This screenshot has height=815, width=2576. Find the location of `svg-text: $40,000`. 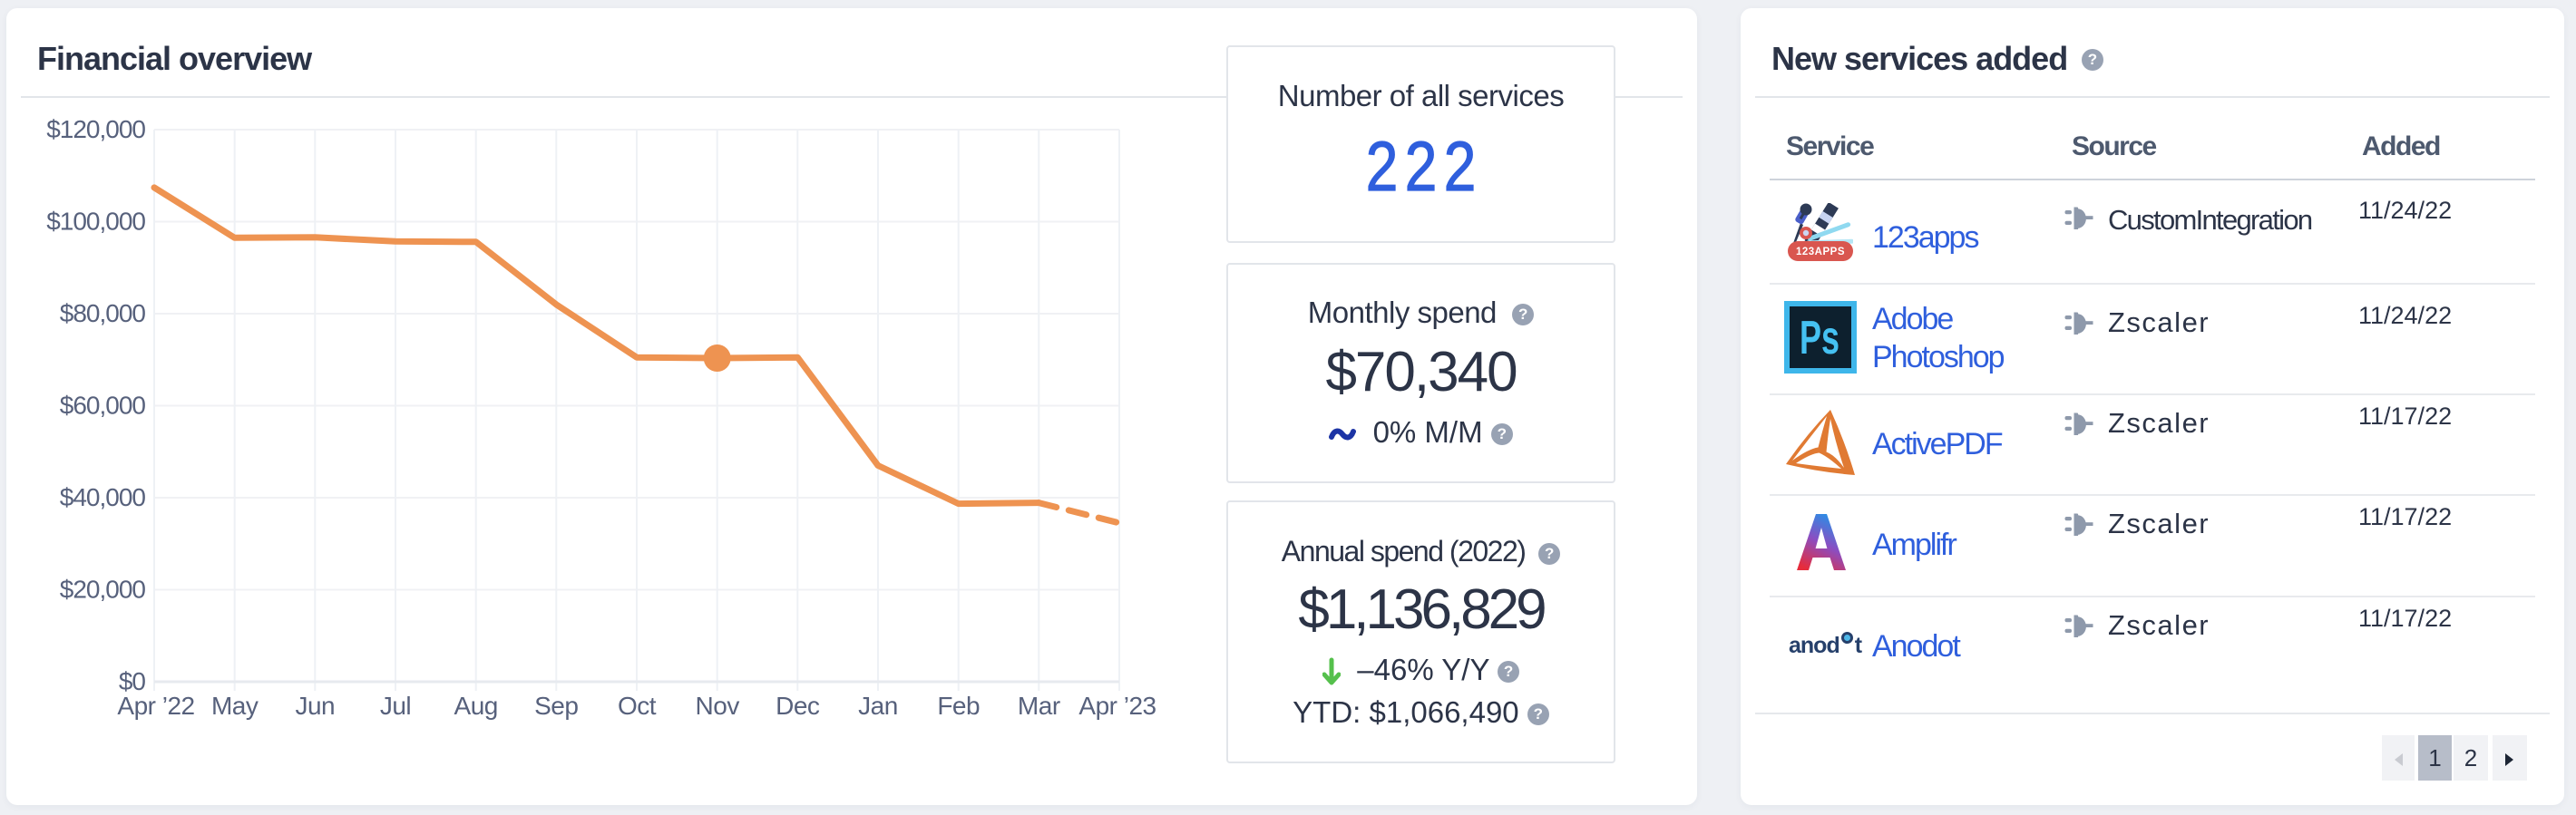

svg-text: $40,000 is located at coordinates (103, 497).